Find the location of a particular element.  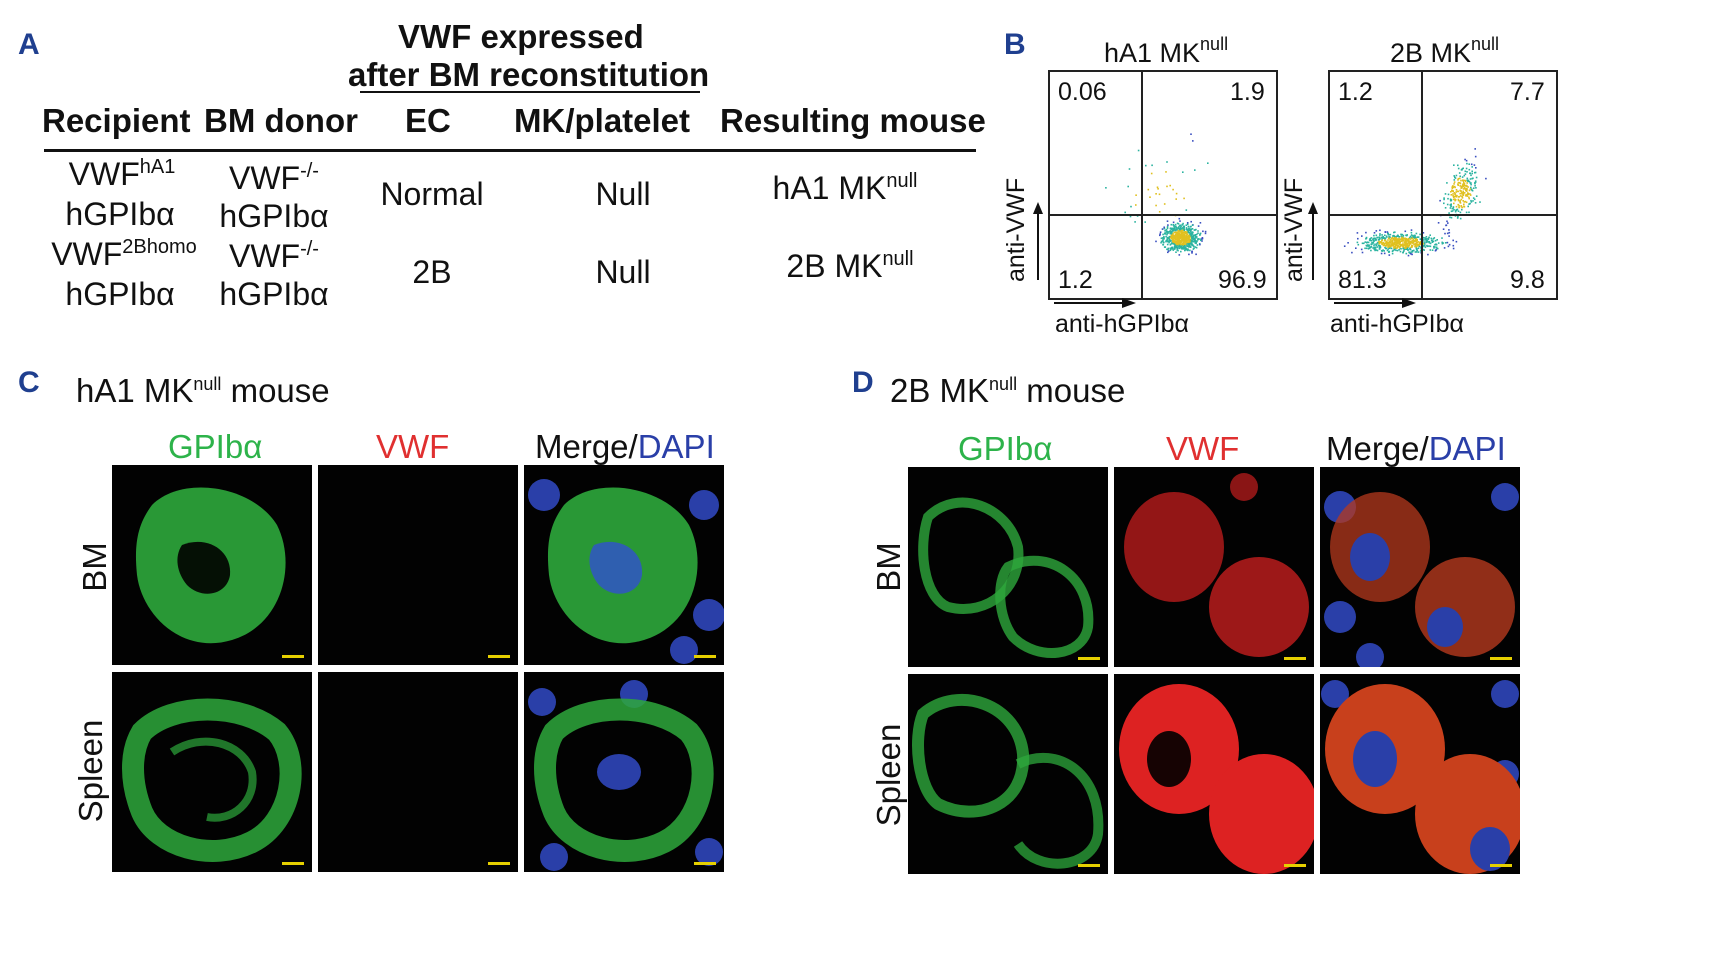

row1-ec: Normal is located at coordinates (432, 194).